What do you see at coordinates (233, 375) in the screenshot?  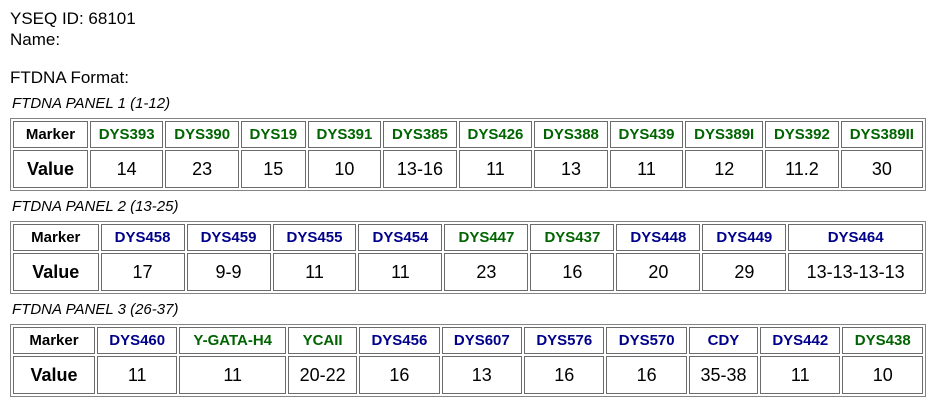 I see `marker-value-y-gata-h4: 11` at bounding box center [233, 375].